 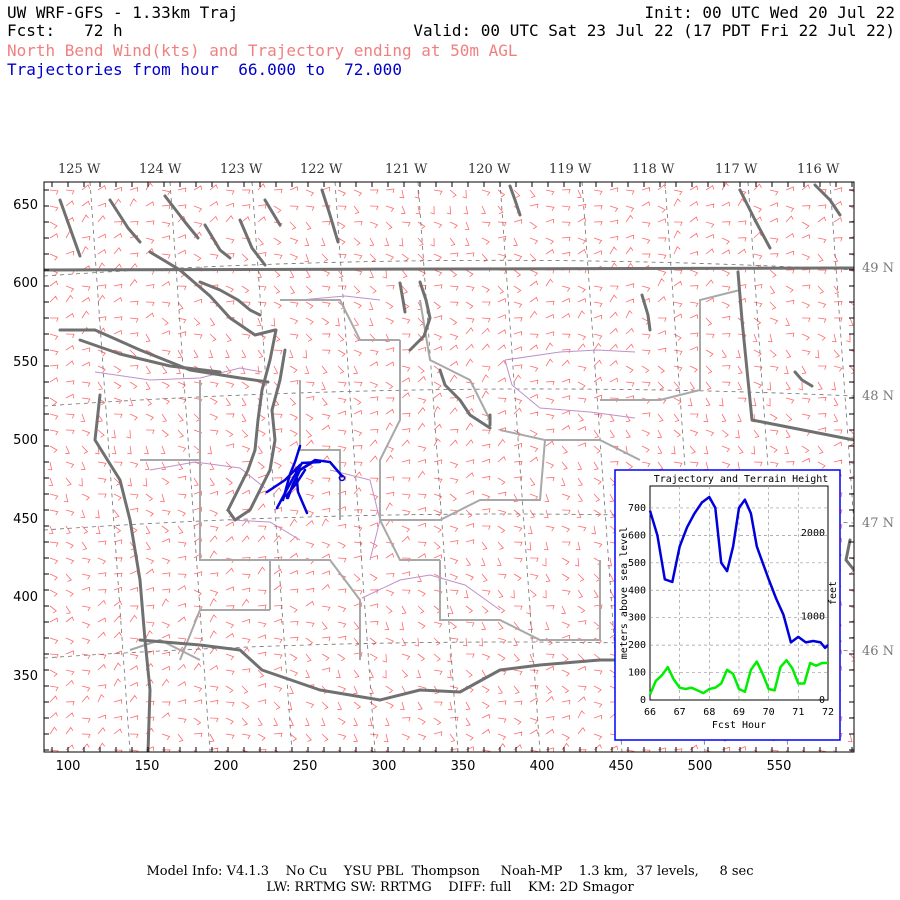 I want to click on inset-y-label-right: feet, so click(x=833, y=593).